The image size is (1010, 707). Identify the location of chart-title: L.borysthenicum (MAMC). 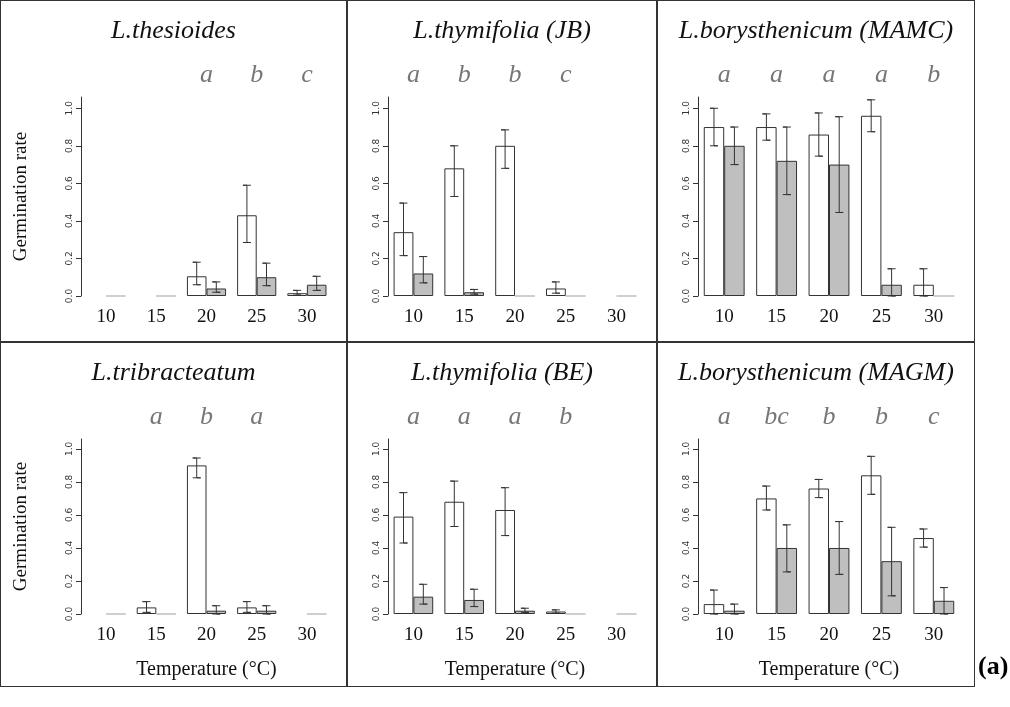
(815, 29).